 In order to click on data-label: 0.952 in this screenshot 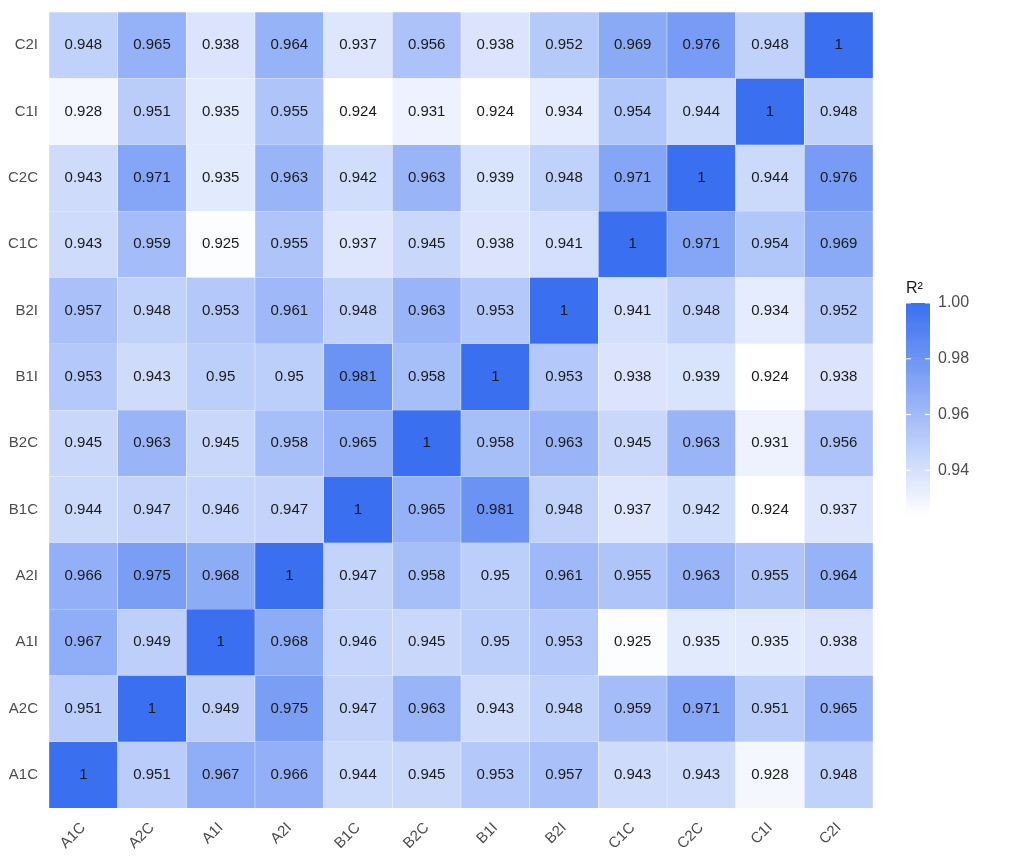, I will do `click(564, 44)`.